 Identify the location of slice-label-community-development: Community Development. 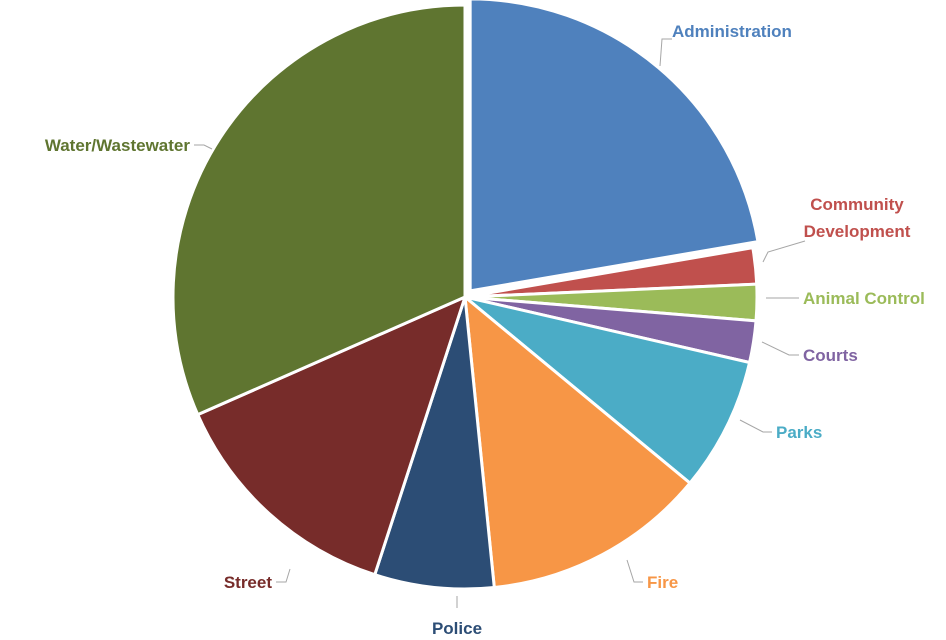
(857, 218).